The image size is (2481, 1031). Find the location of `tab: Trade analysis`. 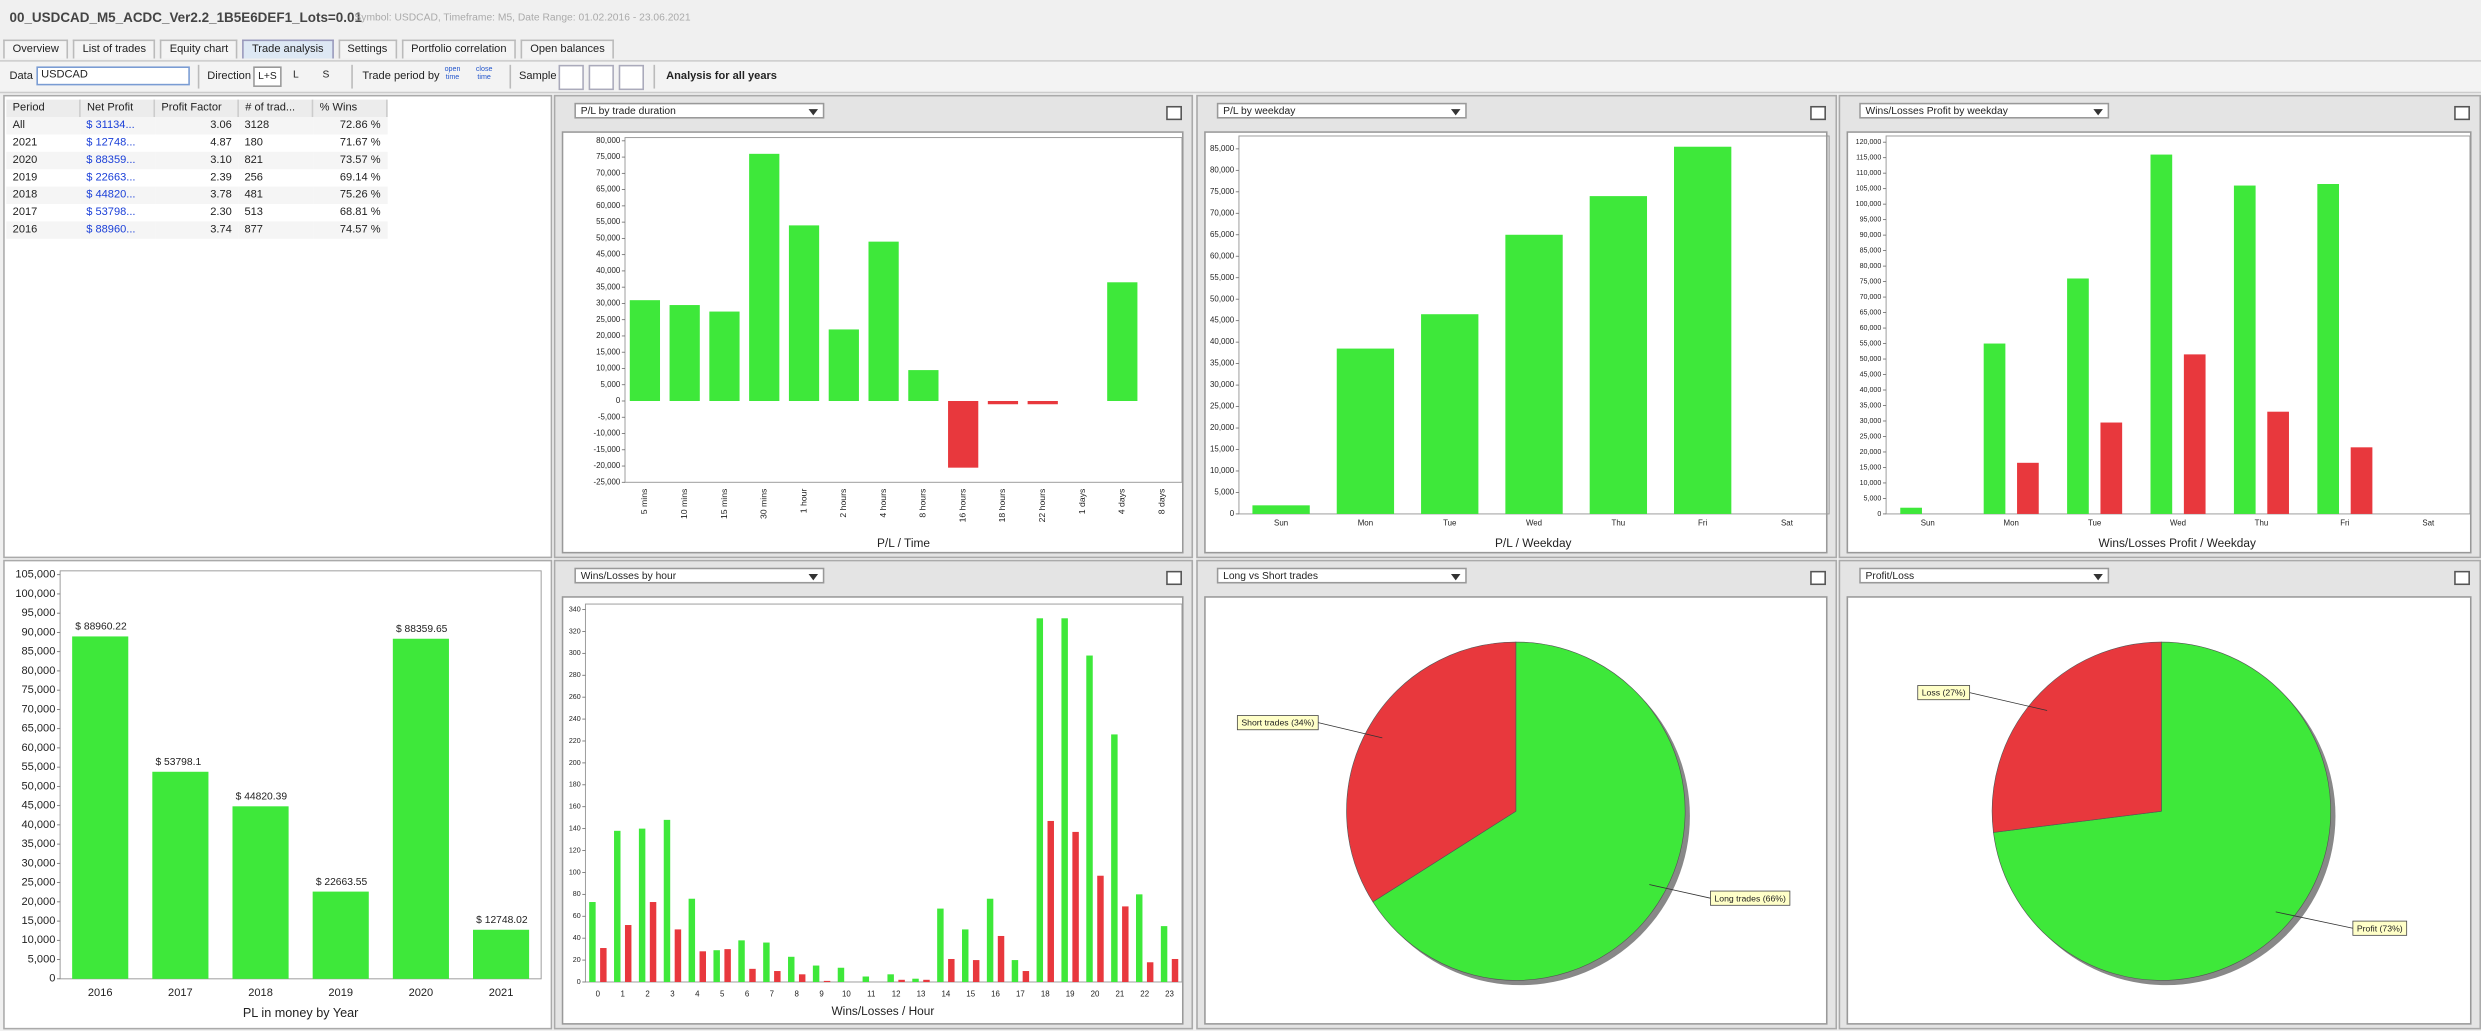

tab: Trade analysis is located at coordinates (288, 49).